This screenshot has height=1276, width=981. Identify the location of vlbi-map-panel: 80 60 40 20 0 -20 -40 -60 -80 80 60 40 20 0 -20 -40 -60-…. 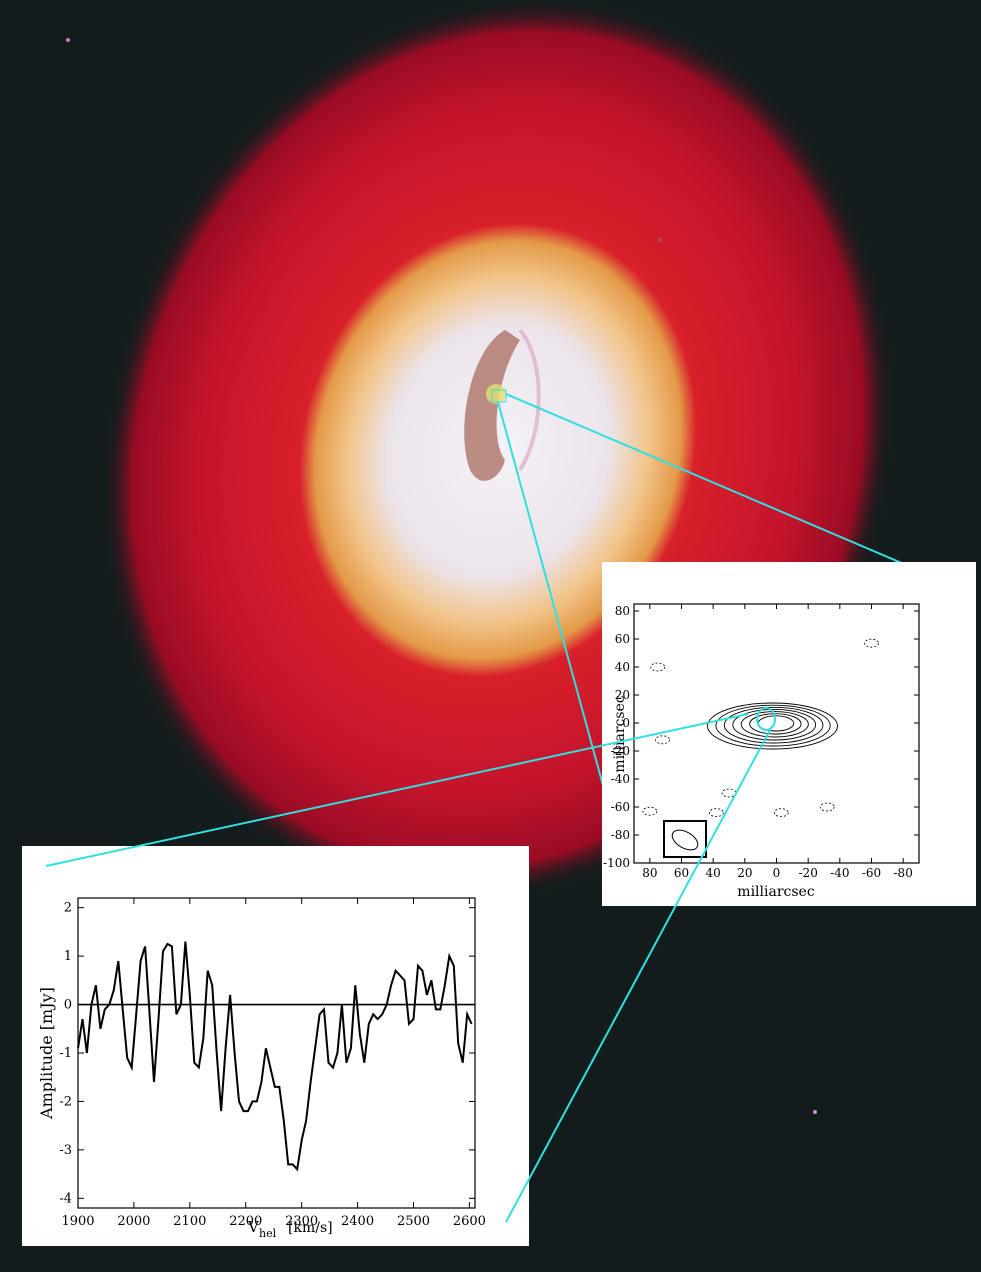
(789, 734).